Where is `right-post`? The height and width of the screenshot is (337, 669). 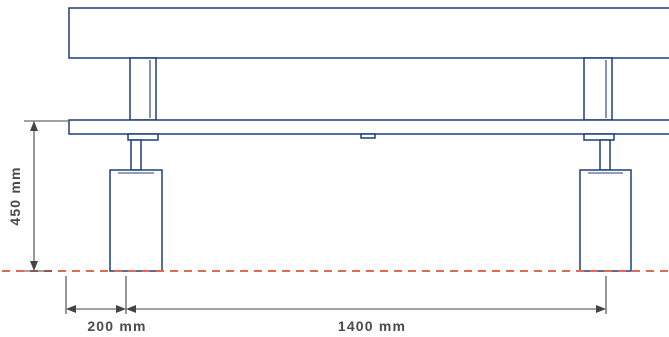
right-post is located at coordinates (598, 89).